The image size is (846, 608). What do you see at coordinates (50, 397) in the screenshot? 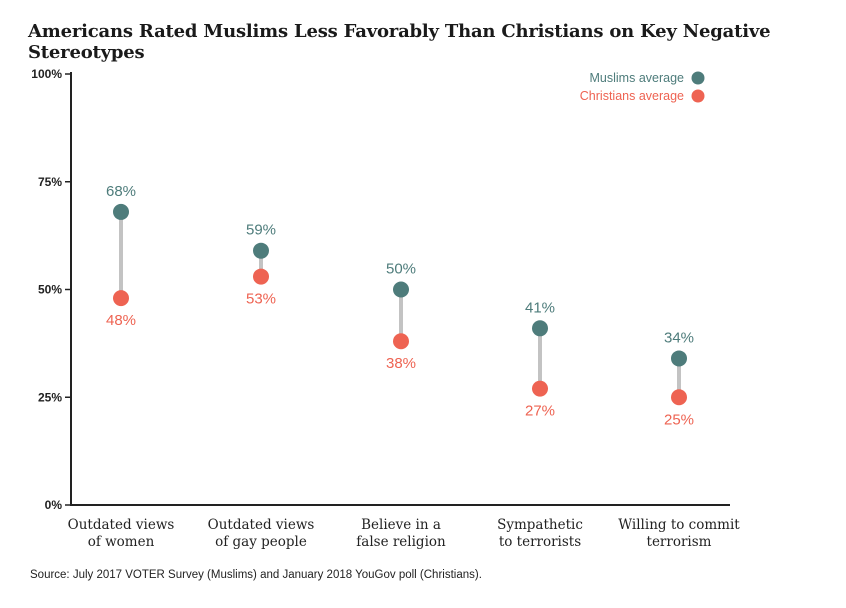
I see `y-tick-label: 25%` at bounding box center [50, 397].